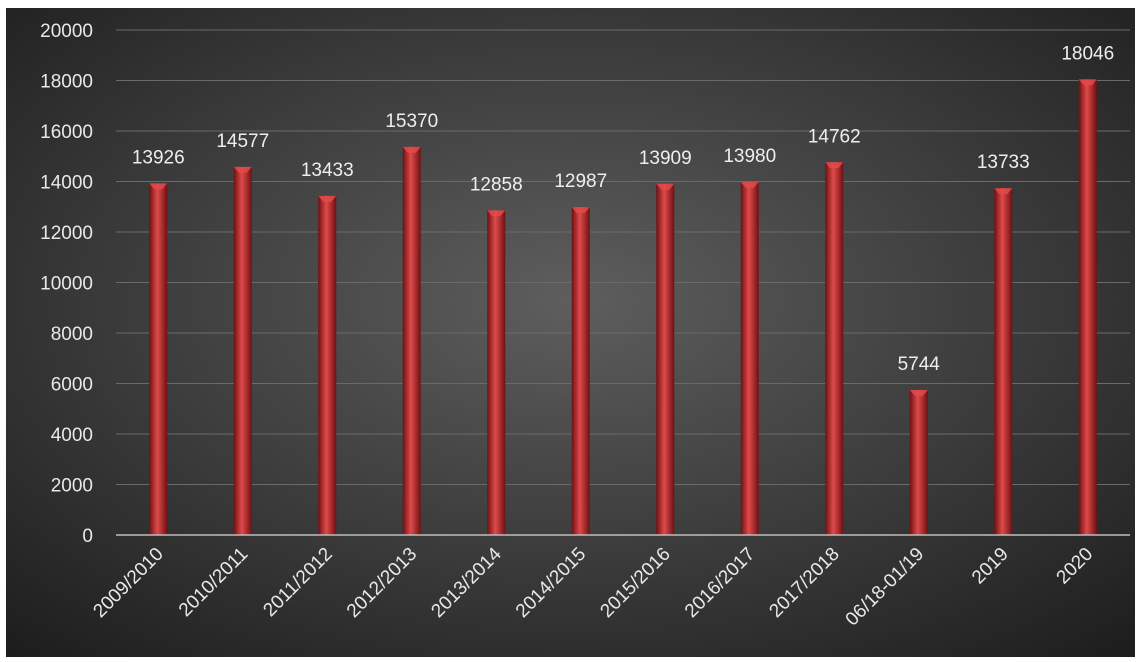  What do you see at coordinates (72, 435) in the screenshot?
I see `y-tick-label: 4000` at bounding box center [72, 435].